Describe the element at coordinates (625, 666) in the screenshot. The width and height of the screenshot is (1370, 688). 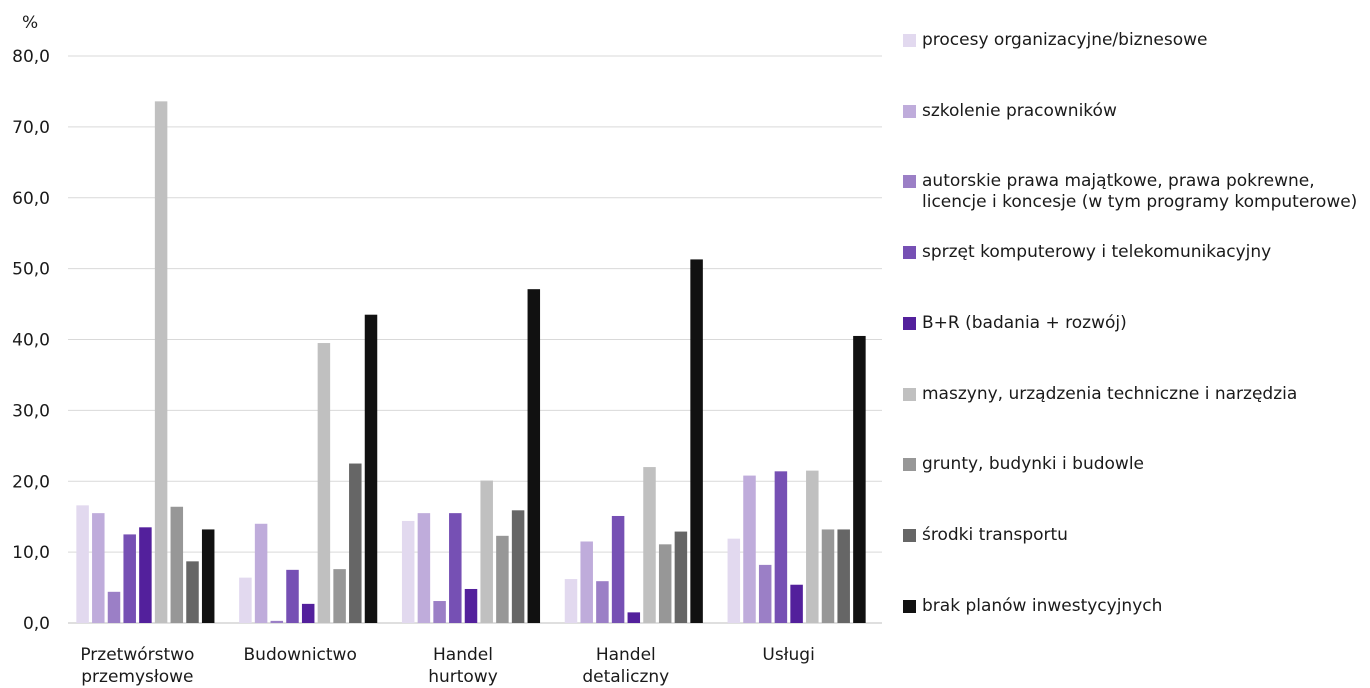
I see `x-category-label: Handel detaliczny` at that location.